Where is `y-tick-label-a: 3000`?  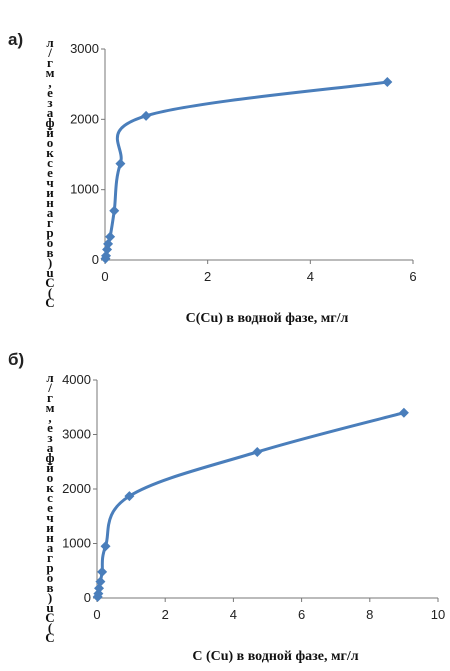 y-tick-label-a: 3000 is located at coordinates (84, 48).